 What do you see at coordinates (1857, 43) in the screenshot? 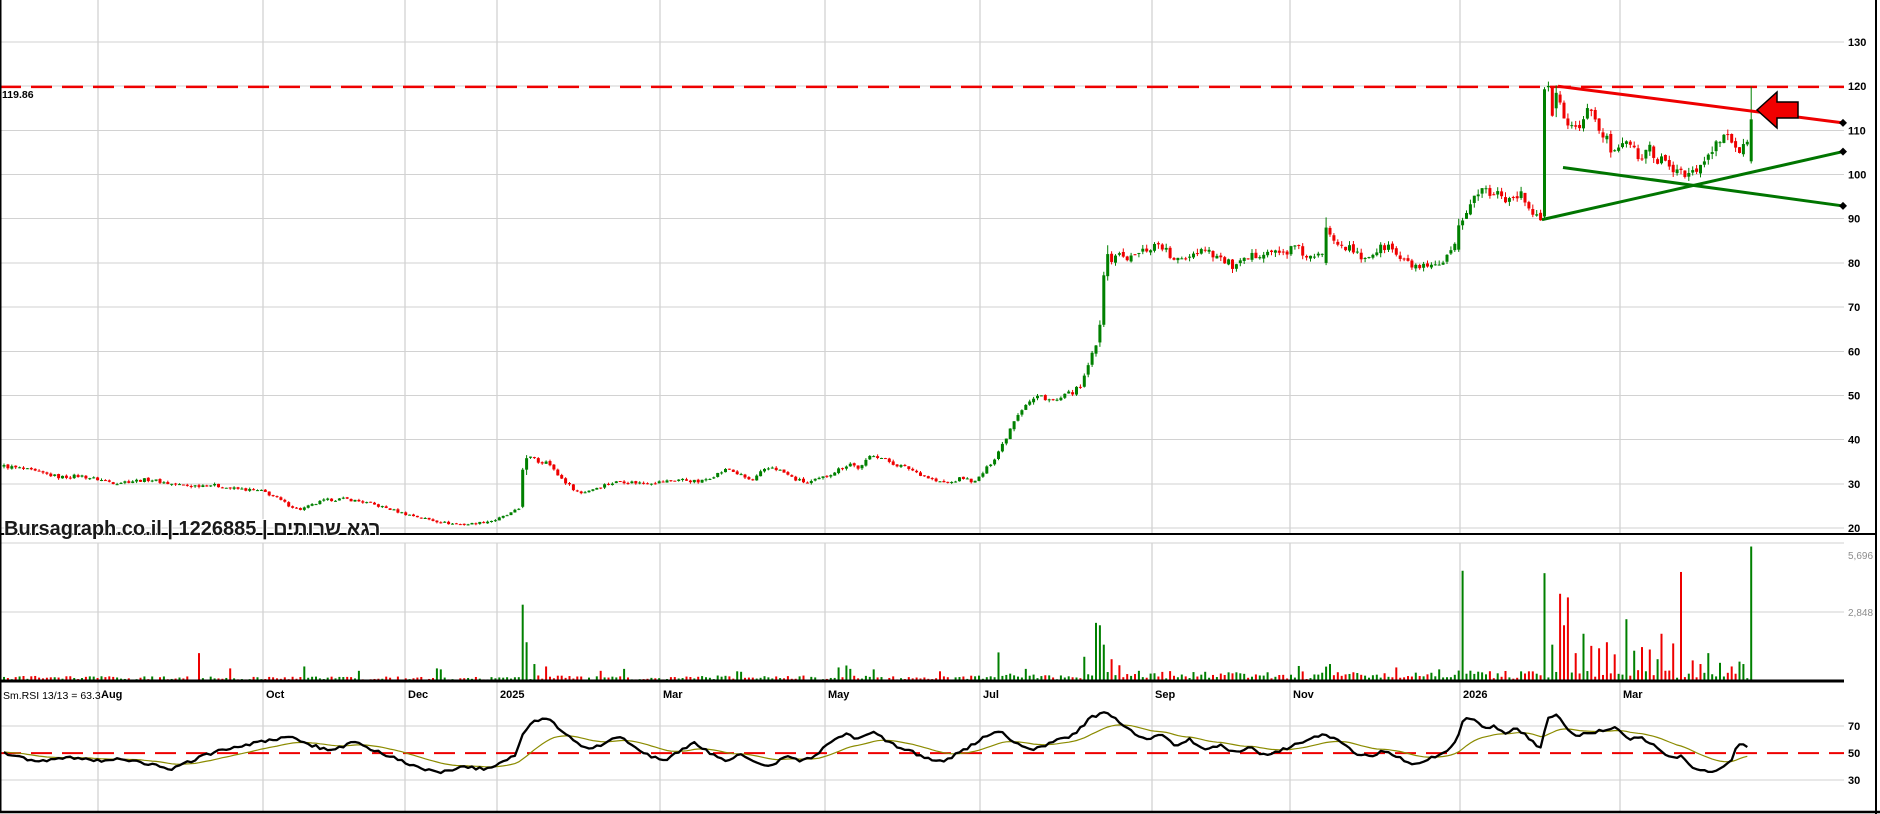
I see `price-tick-label: 130` at bounding box center [1857, 43].